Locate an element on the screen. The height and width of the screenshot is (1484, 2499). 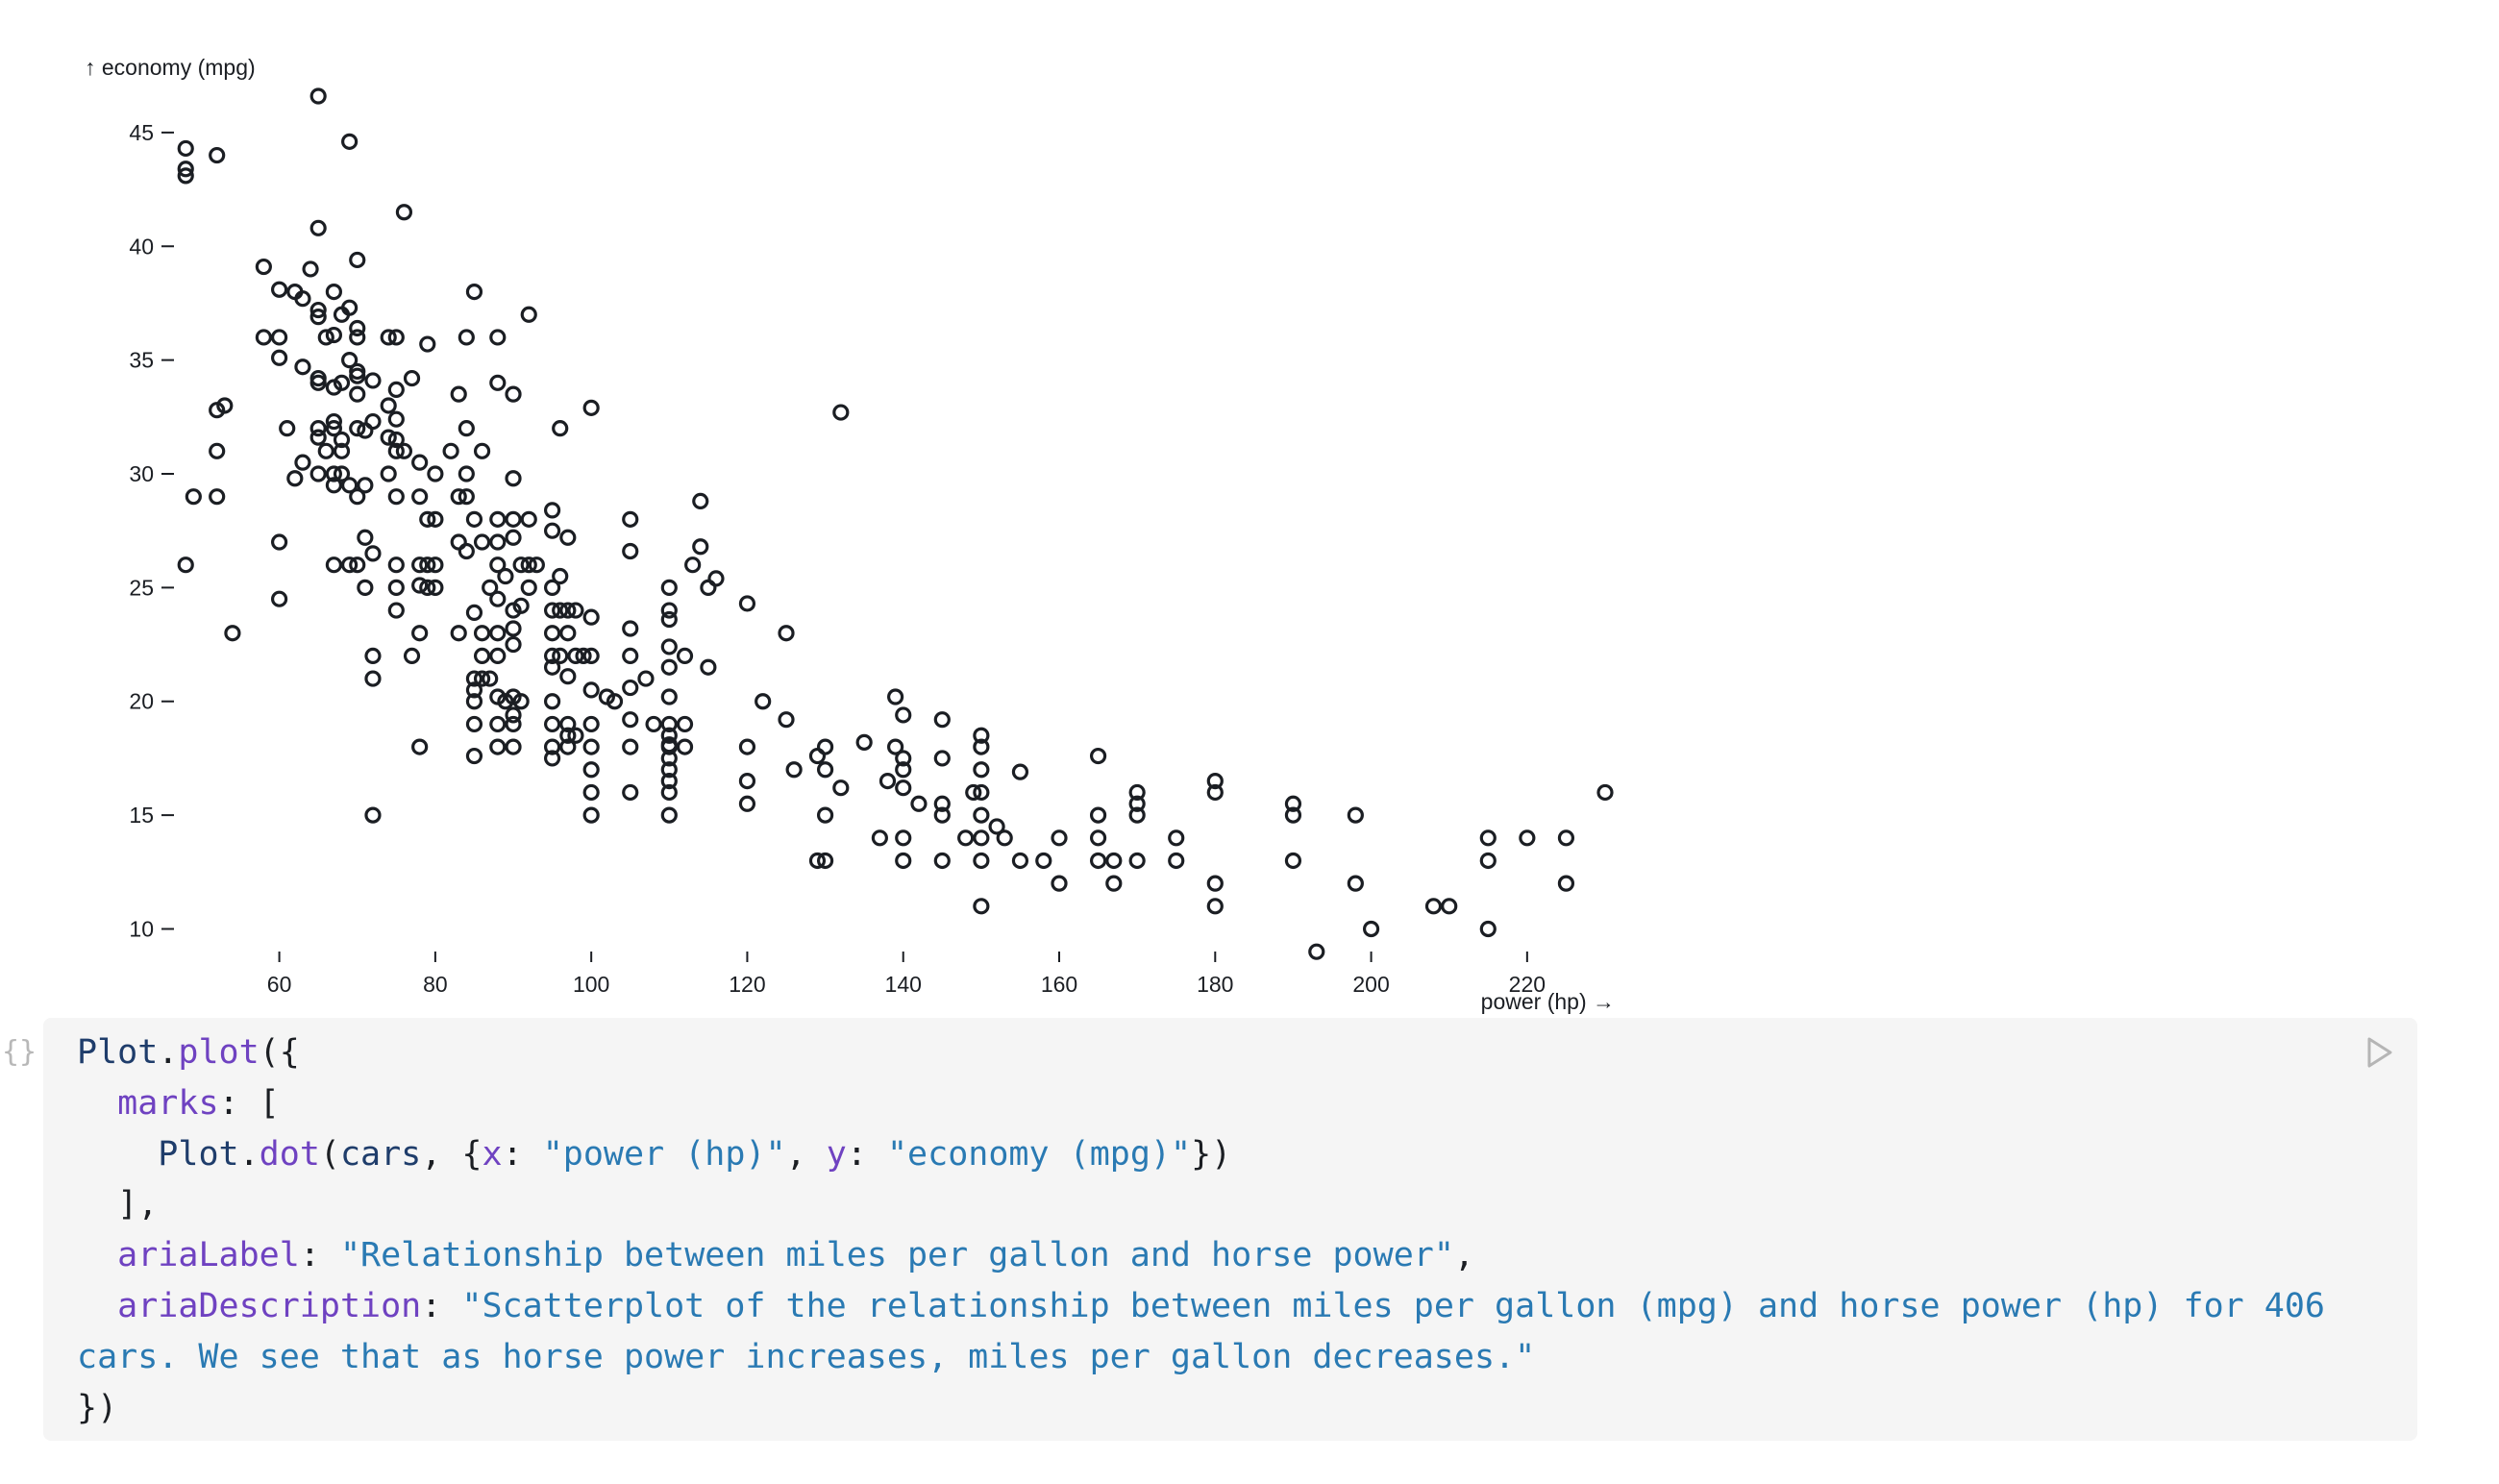
code-token: ( is located at coordinates (330, 1154).